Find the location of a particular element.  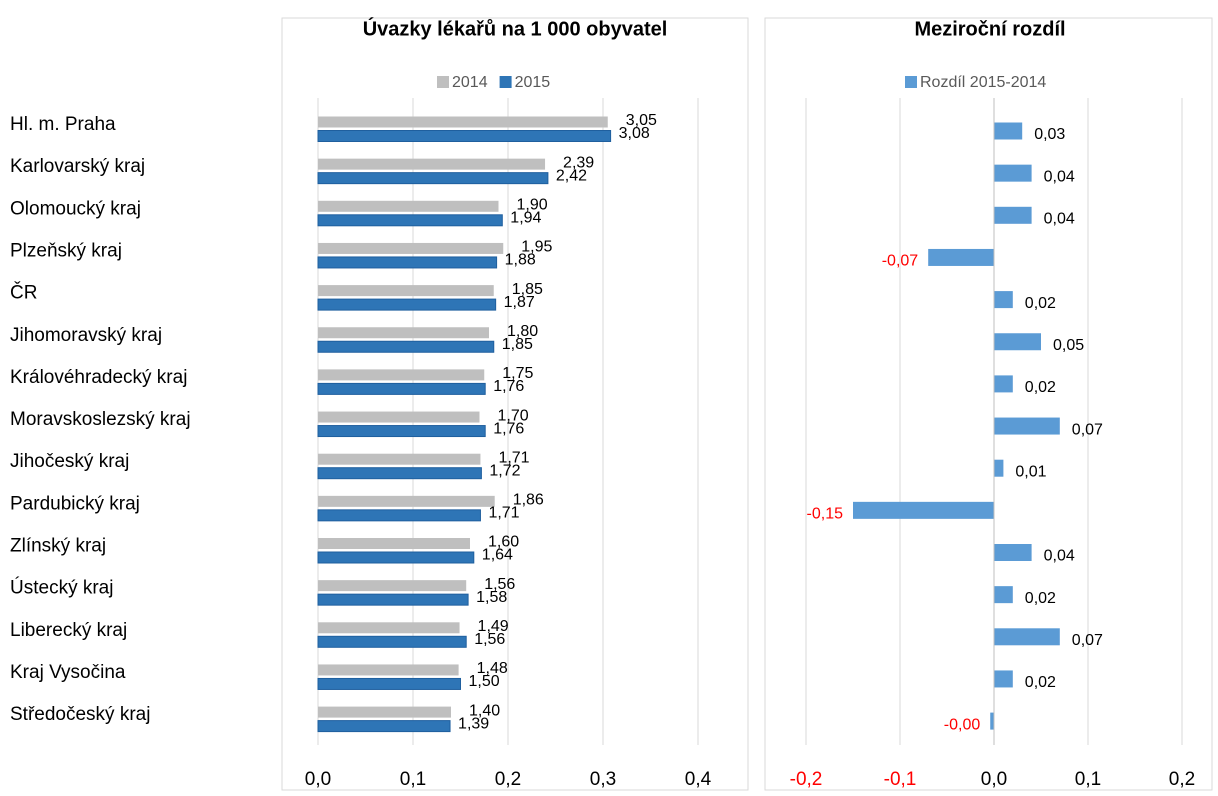

category-label: Jihomoravský kraj is located at coordinates (86, 335).